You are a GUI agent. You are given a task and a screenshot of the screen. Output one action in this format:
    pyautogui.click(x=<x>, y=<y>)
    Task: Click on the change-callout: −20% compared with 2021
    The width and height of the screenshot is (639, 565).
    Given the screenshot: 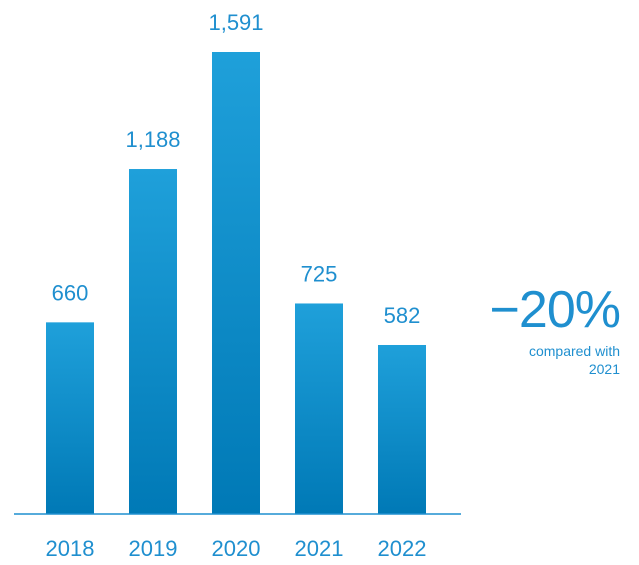 What is the action you would take?
    pyautogui.click(x=555, y=329)
    